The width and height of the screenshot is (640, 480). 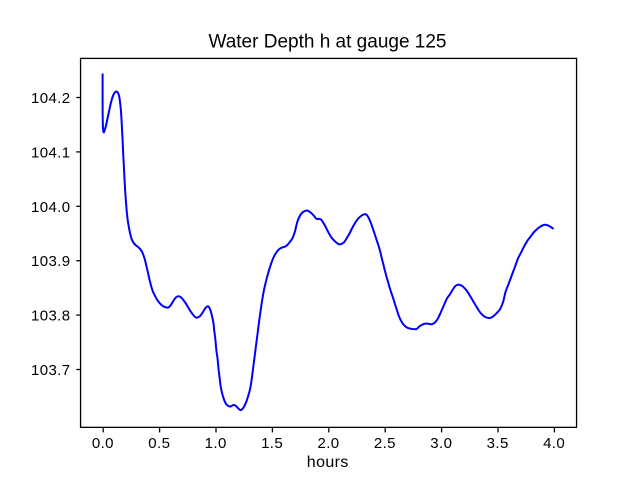 What do you see at coordinates (51, 316) in the screenshot?
I see `svg-text: 103.8` at bounding box center [51, 316].